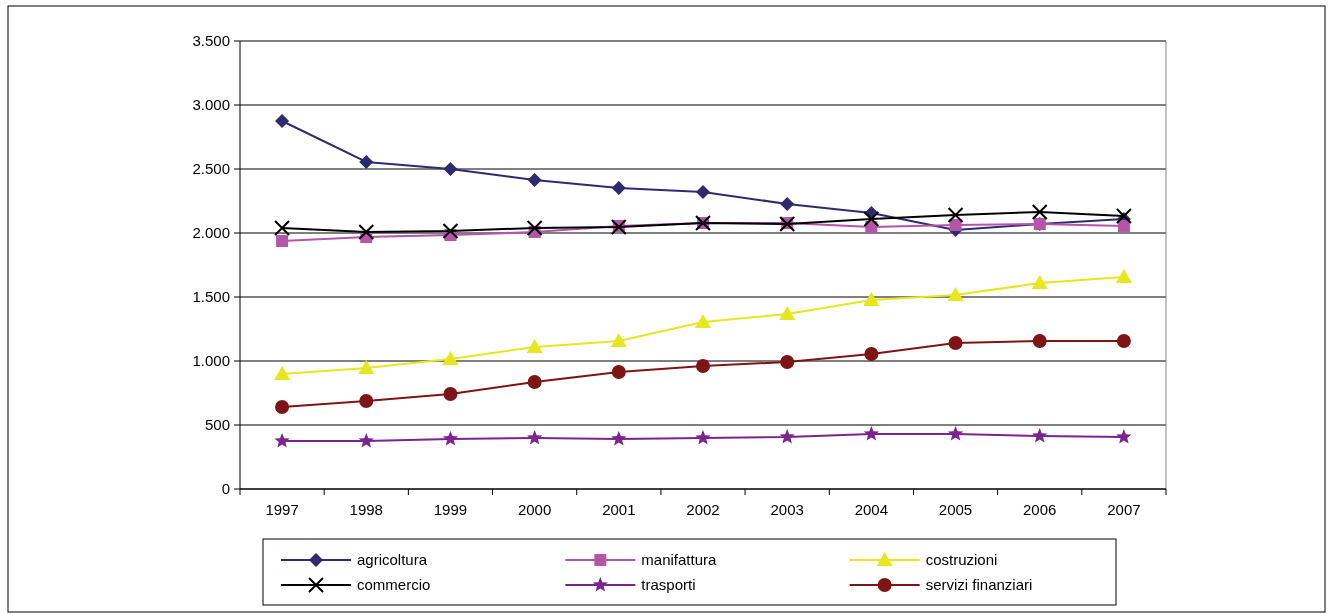 The image size is (1332, 614). I want to click on x-tick-label: 2000, so click(534, 509).